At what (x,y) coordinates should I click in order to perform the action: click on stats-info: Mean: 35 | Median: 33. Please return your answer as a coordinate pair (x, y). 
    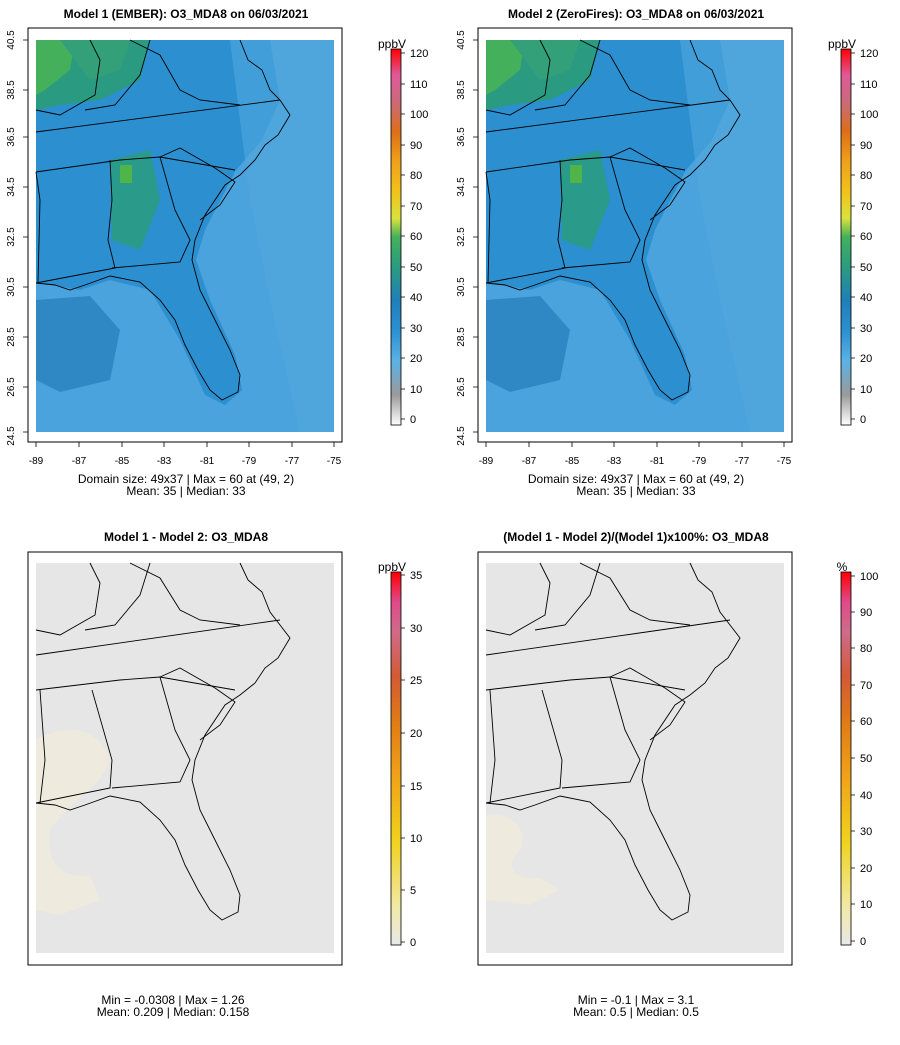
    Looking at the image, I should click on (636, 491).